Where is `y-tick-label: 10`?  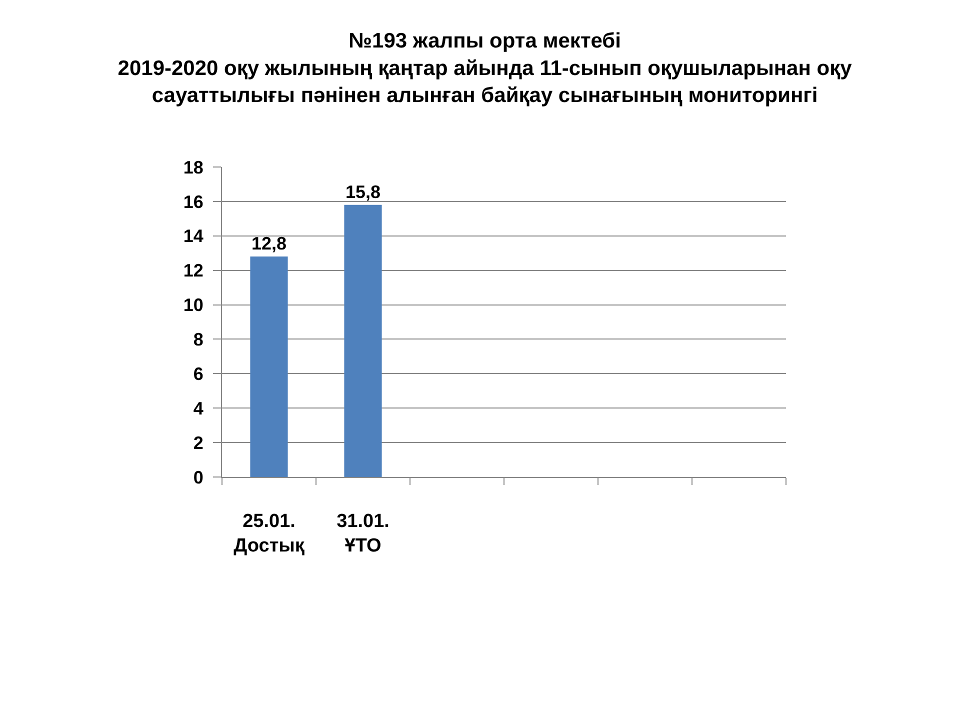
y-tick-label: 10 is located at coordinates (193, 305).